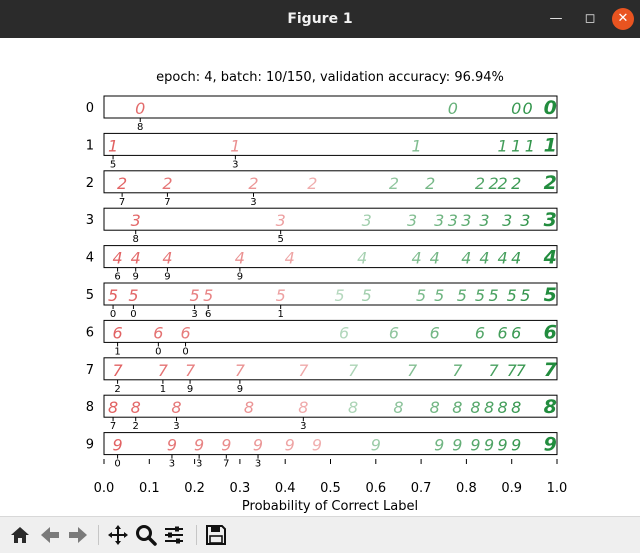 The height and width of the screenshot is (553, 640). I want to click on x-tick-label: 0.1, so click(149, 488).